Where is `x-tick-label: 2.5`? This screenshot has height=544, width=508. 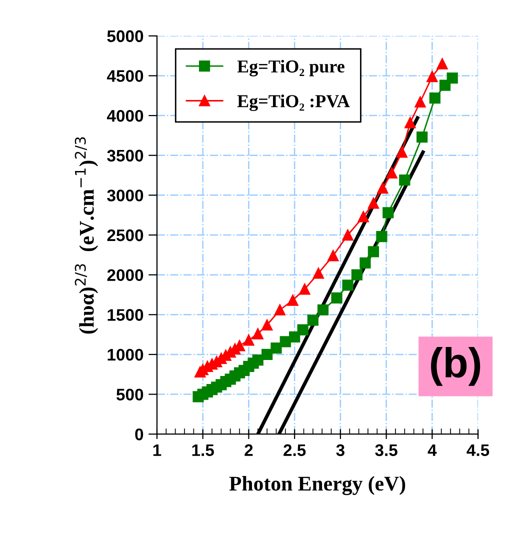
x-tick-label: 2.5 is located at coordinates (295, 450).